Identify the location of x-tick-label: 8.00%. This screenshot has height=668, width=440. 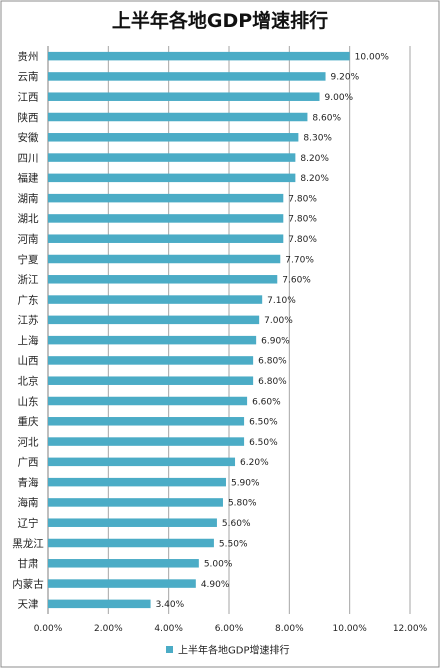
(289, 629).